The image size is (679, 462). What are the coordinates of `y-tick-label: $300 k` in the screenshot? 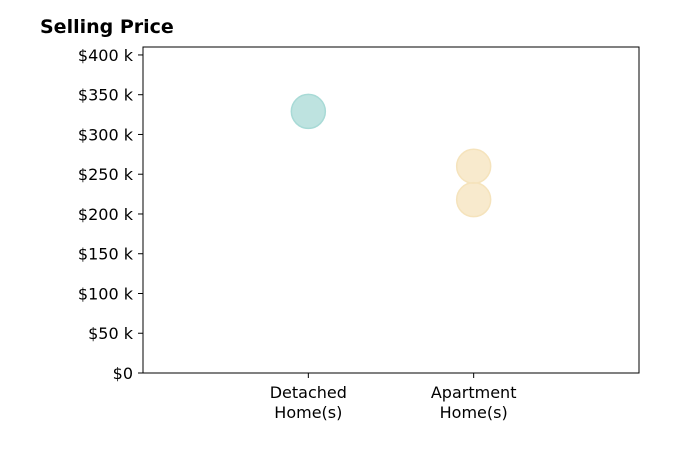 It's located at (106, 134).